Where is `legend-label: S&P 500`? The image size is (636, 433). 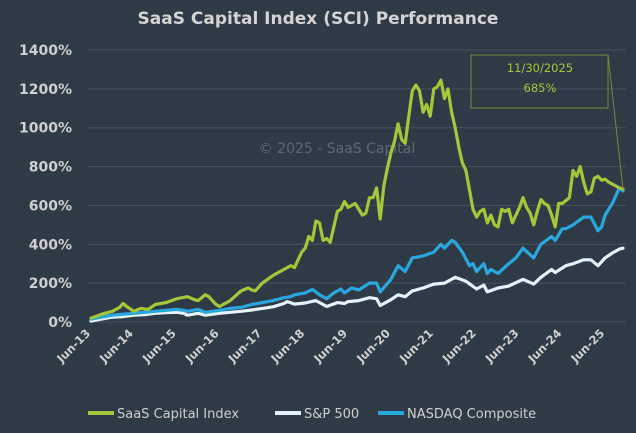
legend-label: S&P 500 is located at coordinates (331, 414).